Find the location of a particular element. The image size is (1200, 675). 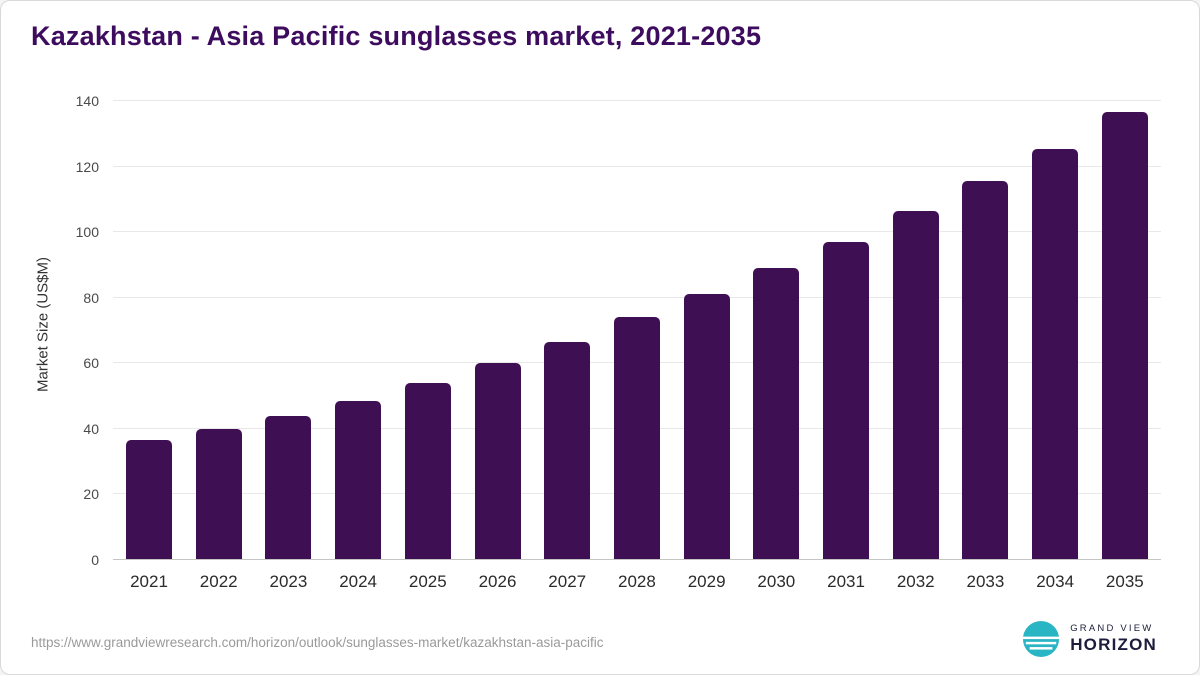

bar-column-2027: 2027 is located at coordinates (567, 346).